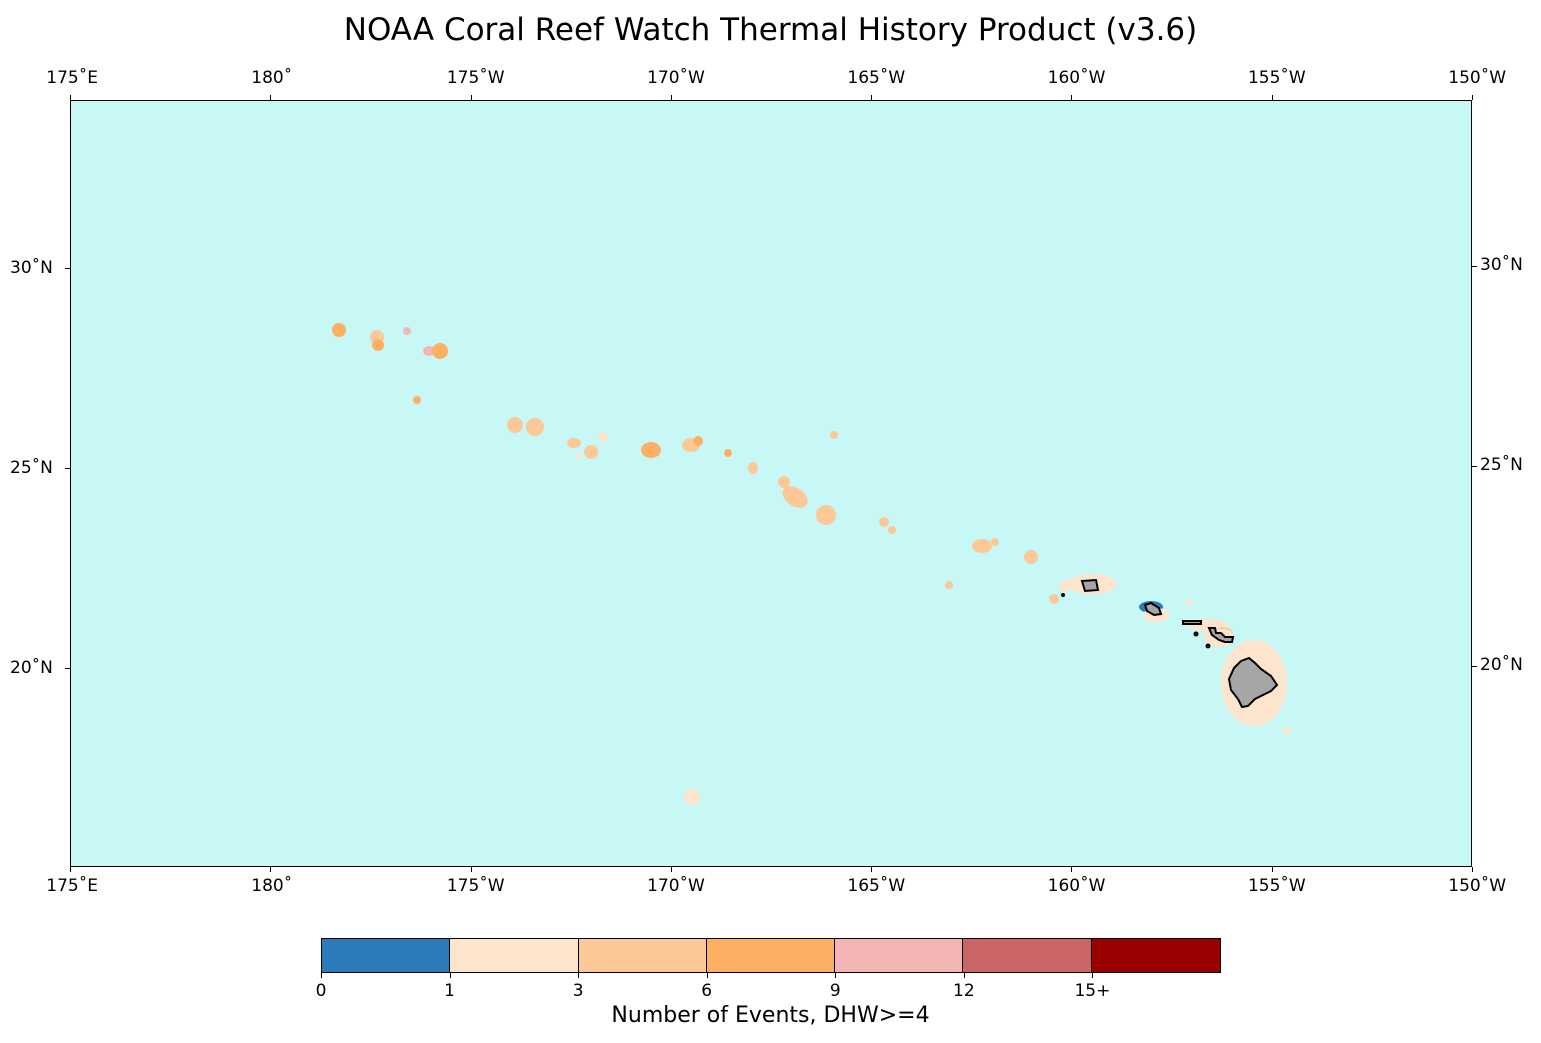 The image size is (1541, 1043). What do you see at coordinates (1276, 78) in the screenshot?
I see `lon-label-top: 155˚W` at bounding box center [1276, 78].